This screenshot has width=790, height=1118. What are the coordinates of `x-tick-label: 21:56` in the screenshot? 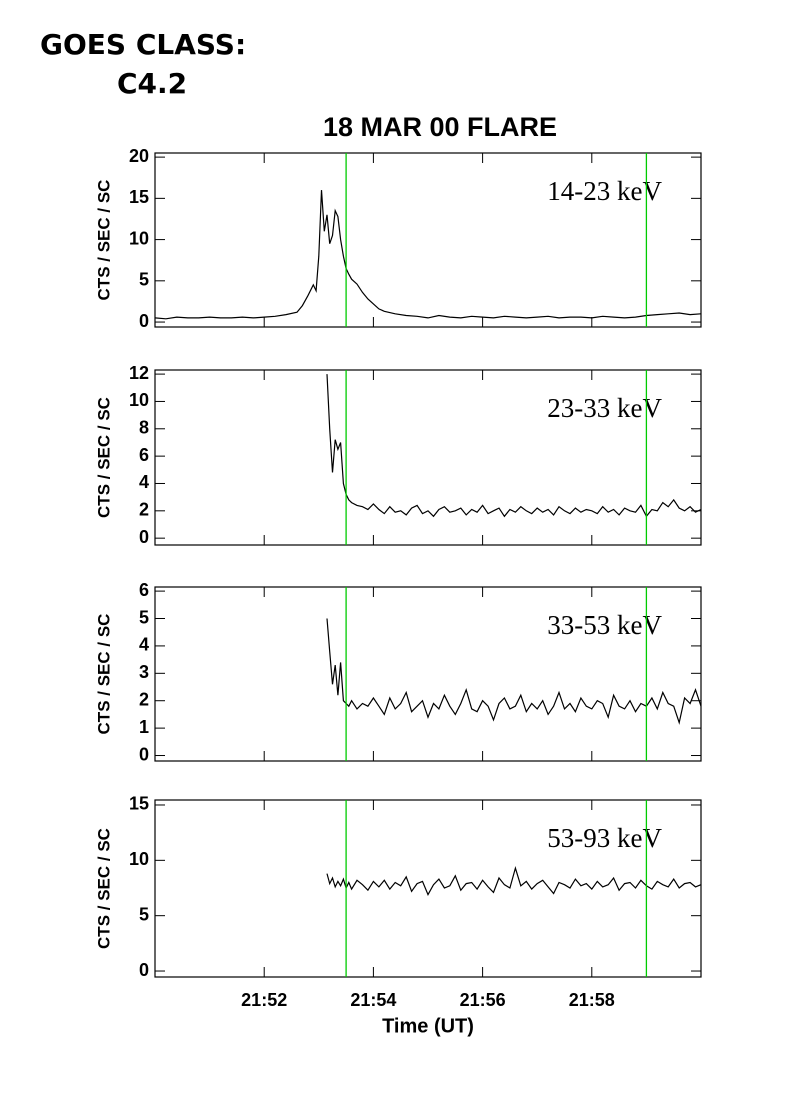 It's located at (483, 1000).